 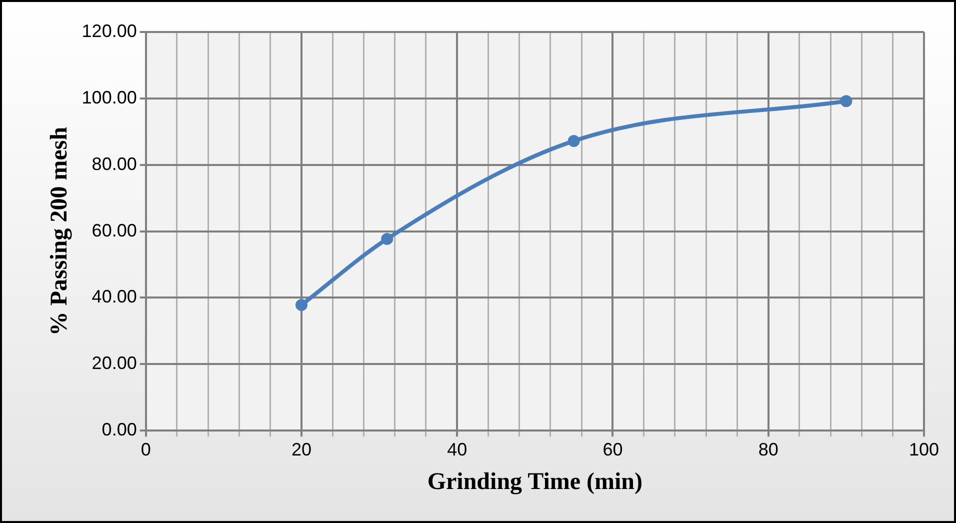 What do you see at coordinates (114, 363) in the screenshot?
I see `y-tick-label: 20.00` at bounding box center [114, 363].